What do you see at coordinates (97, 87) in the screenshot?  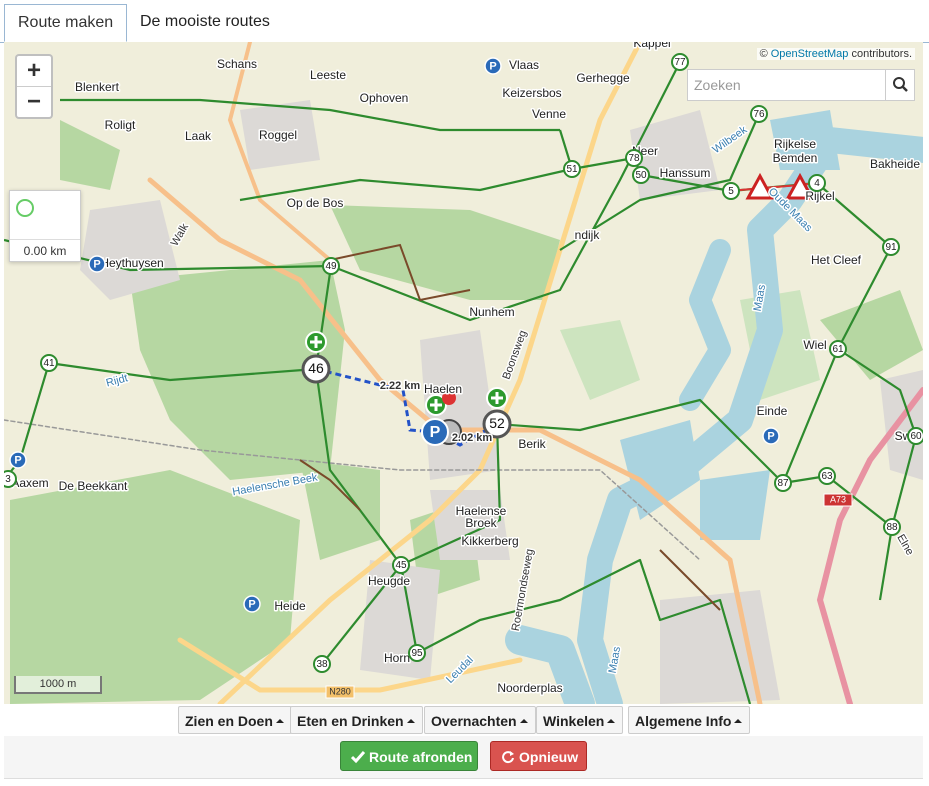 I see `place-label: Blenkert` at bounding box center [97, 87].